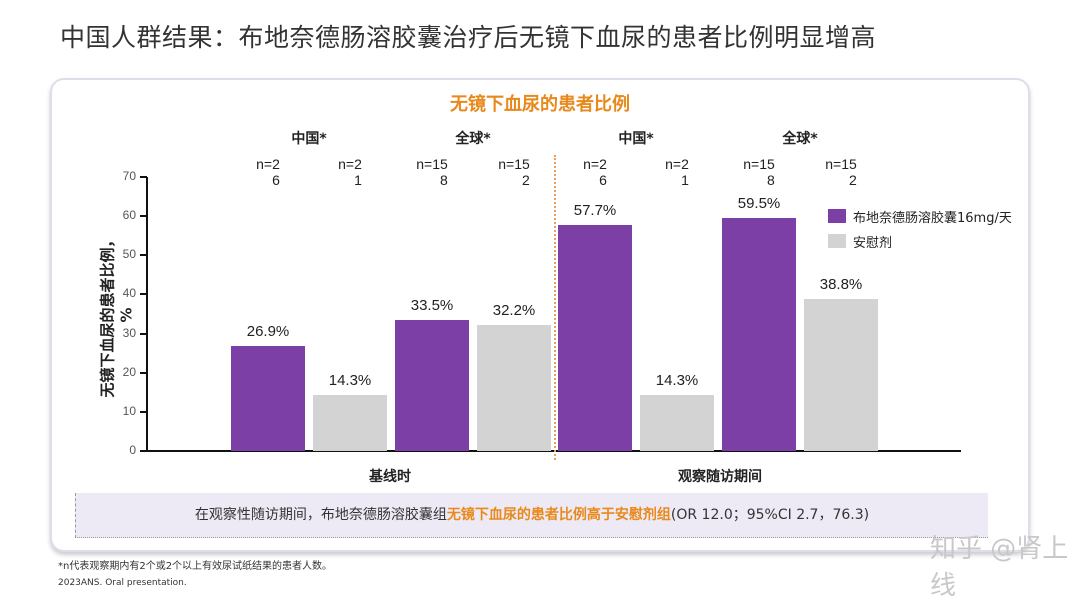  What do you see at coordinates (770, 515) in the screenshot?
I see `callout-stats: (OR 12.0；95%CI 2.7，76.3)` at bounding box center [770, 515].